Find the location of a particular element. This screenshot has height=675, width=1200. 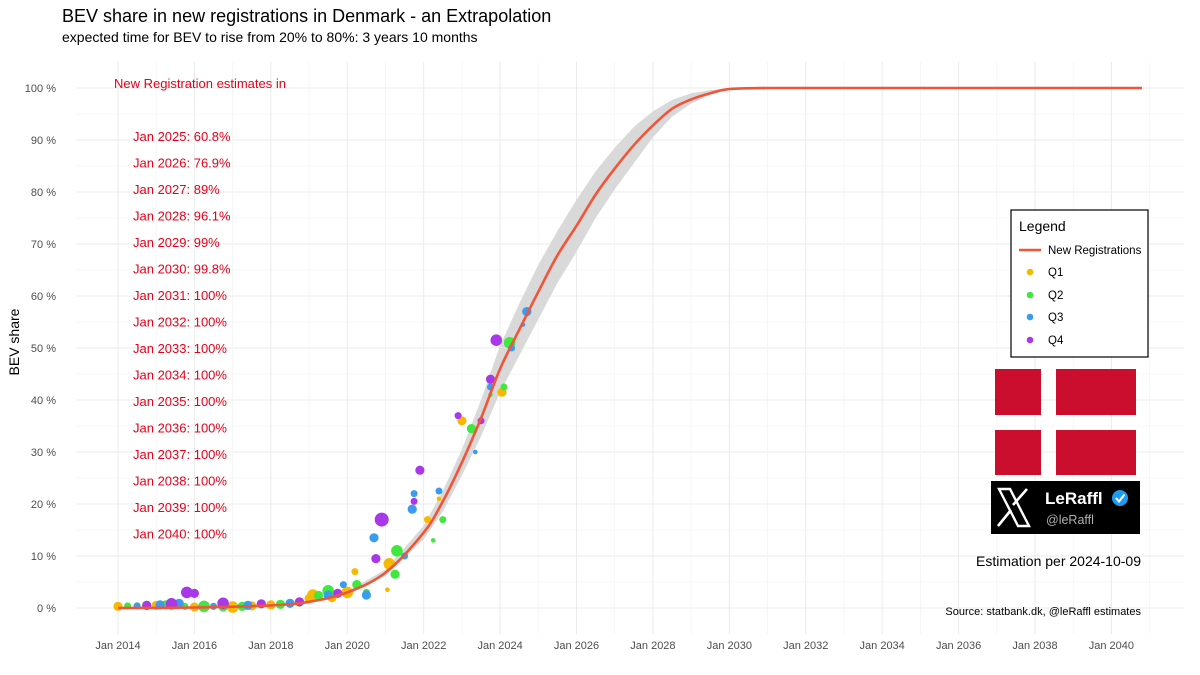

estimate-line: Jan 2027: 89% is located at coordinates (176, 189).